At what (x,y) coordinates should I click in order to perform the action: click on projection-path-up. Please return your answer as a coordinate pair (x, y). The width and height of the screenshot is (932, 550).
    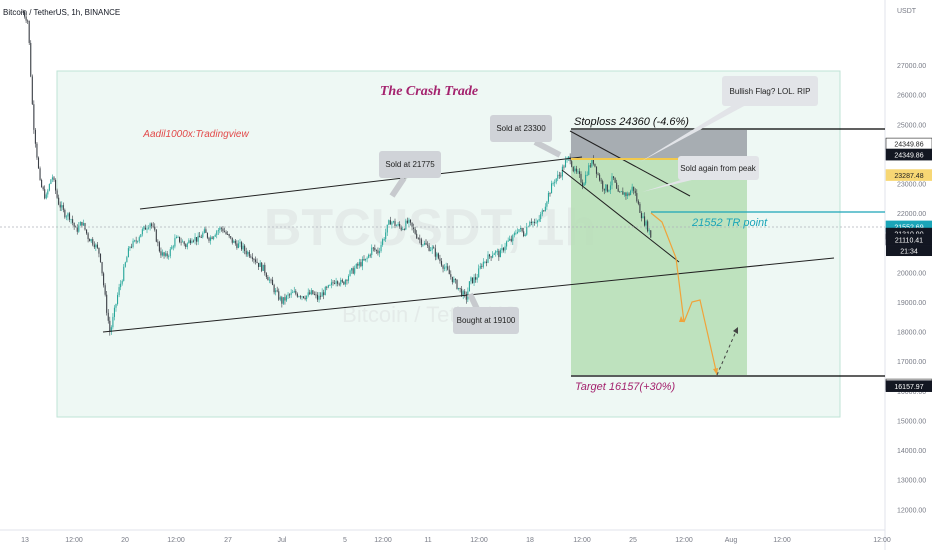
    Looking at the image, I should click on (727, 352).